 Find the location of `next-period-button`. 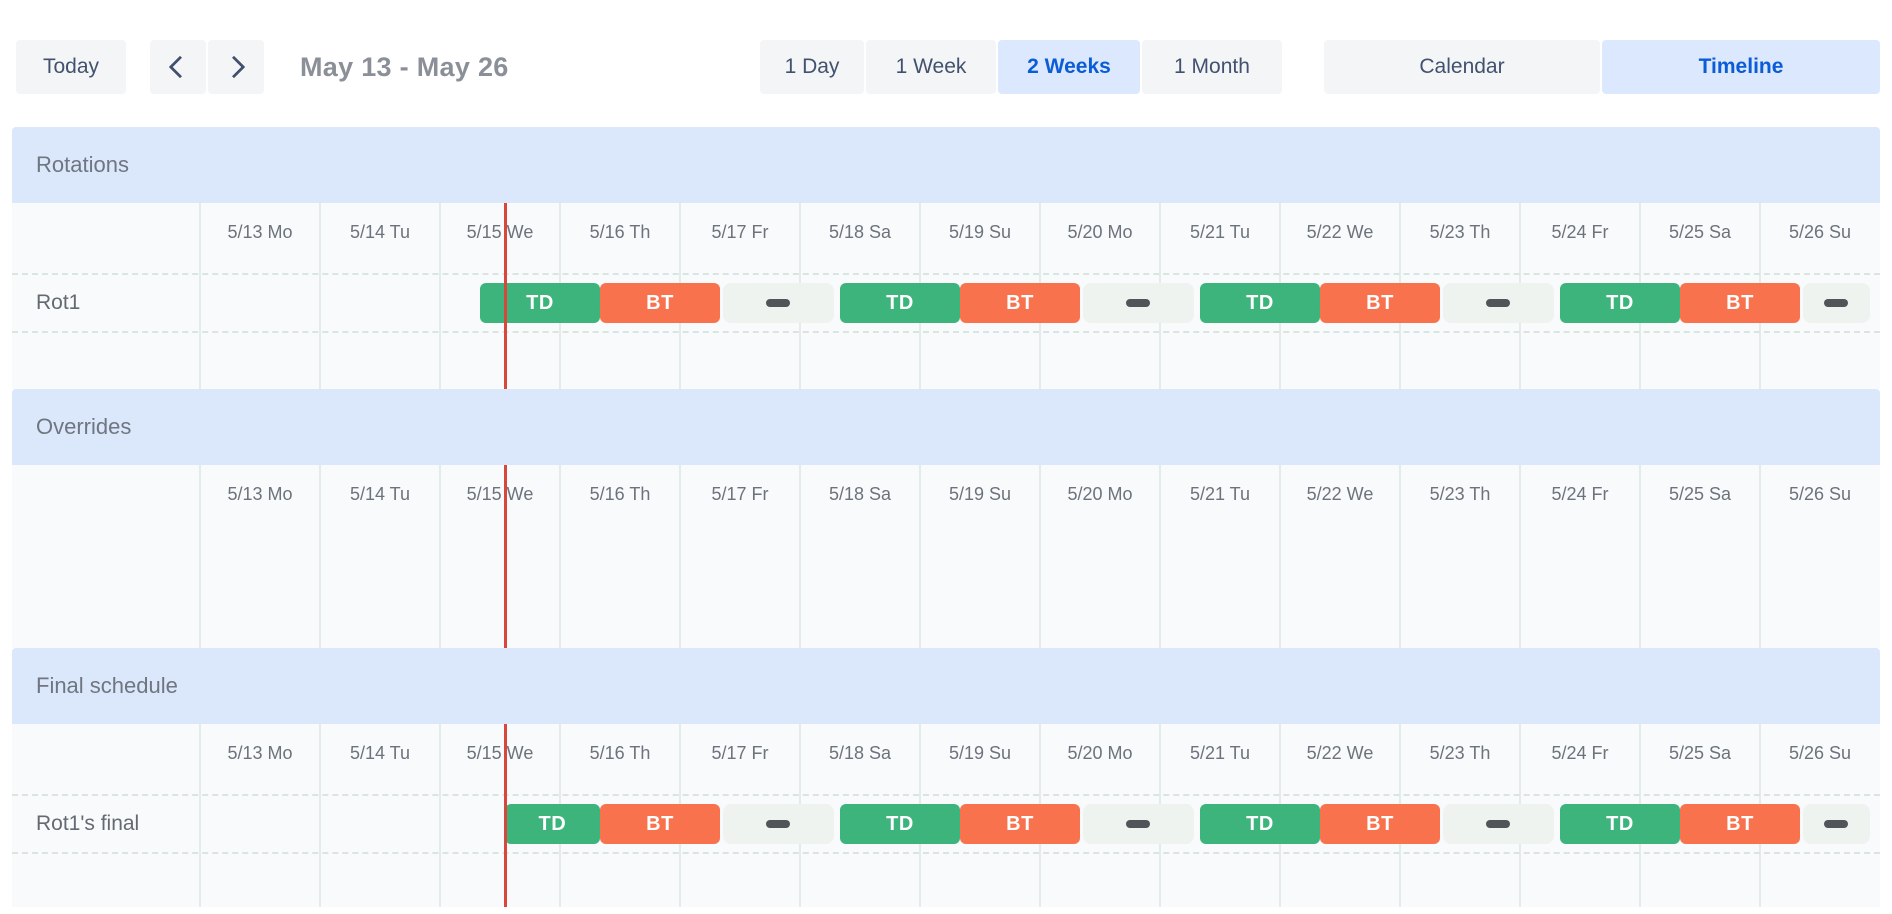

next-period-button is located at coordinates (236, 67).